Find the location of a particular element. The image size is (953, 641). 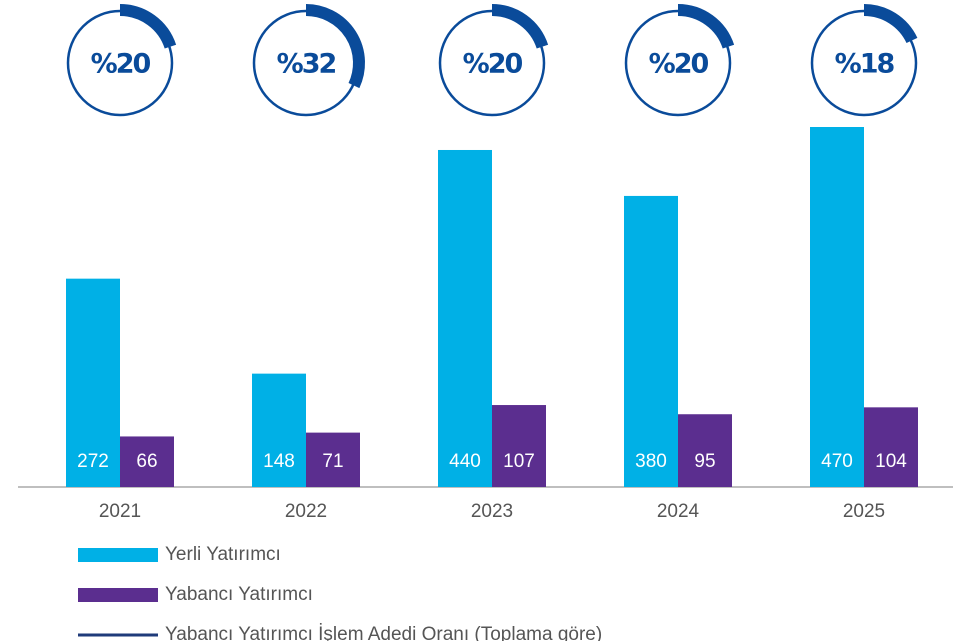

bar-value-label: 95 is located at coordinates (704, 461).